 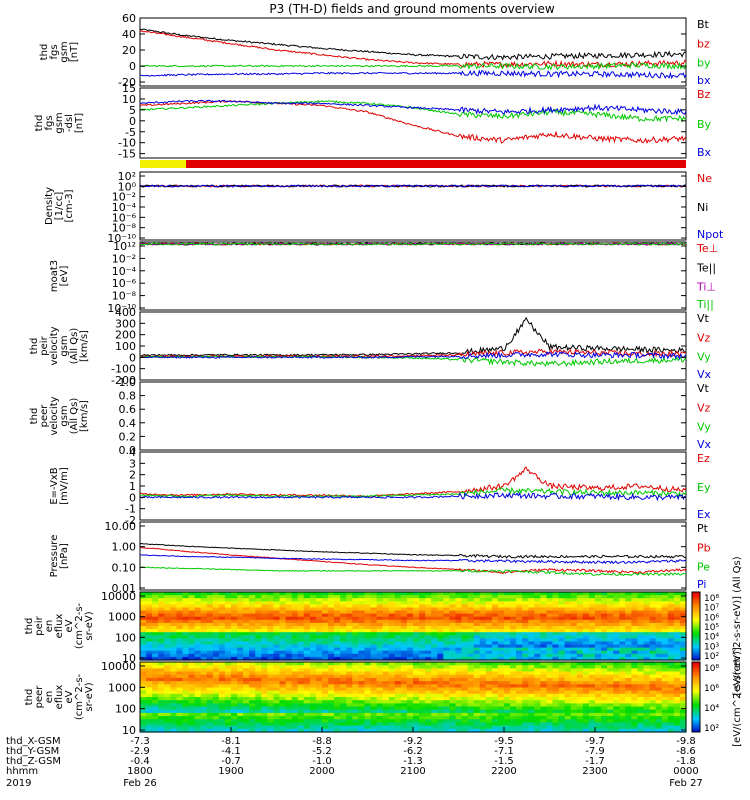 What do you see at coordinates (412, 771) in the screenshot?
I see `xaxis-value: 2100` at bounding box center [412, 771].